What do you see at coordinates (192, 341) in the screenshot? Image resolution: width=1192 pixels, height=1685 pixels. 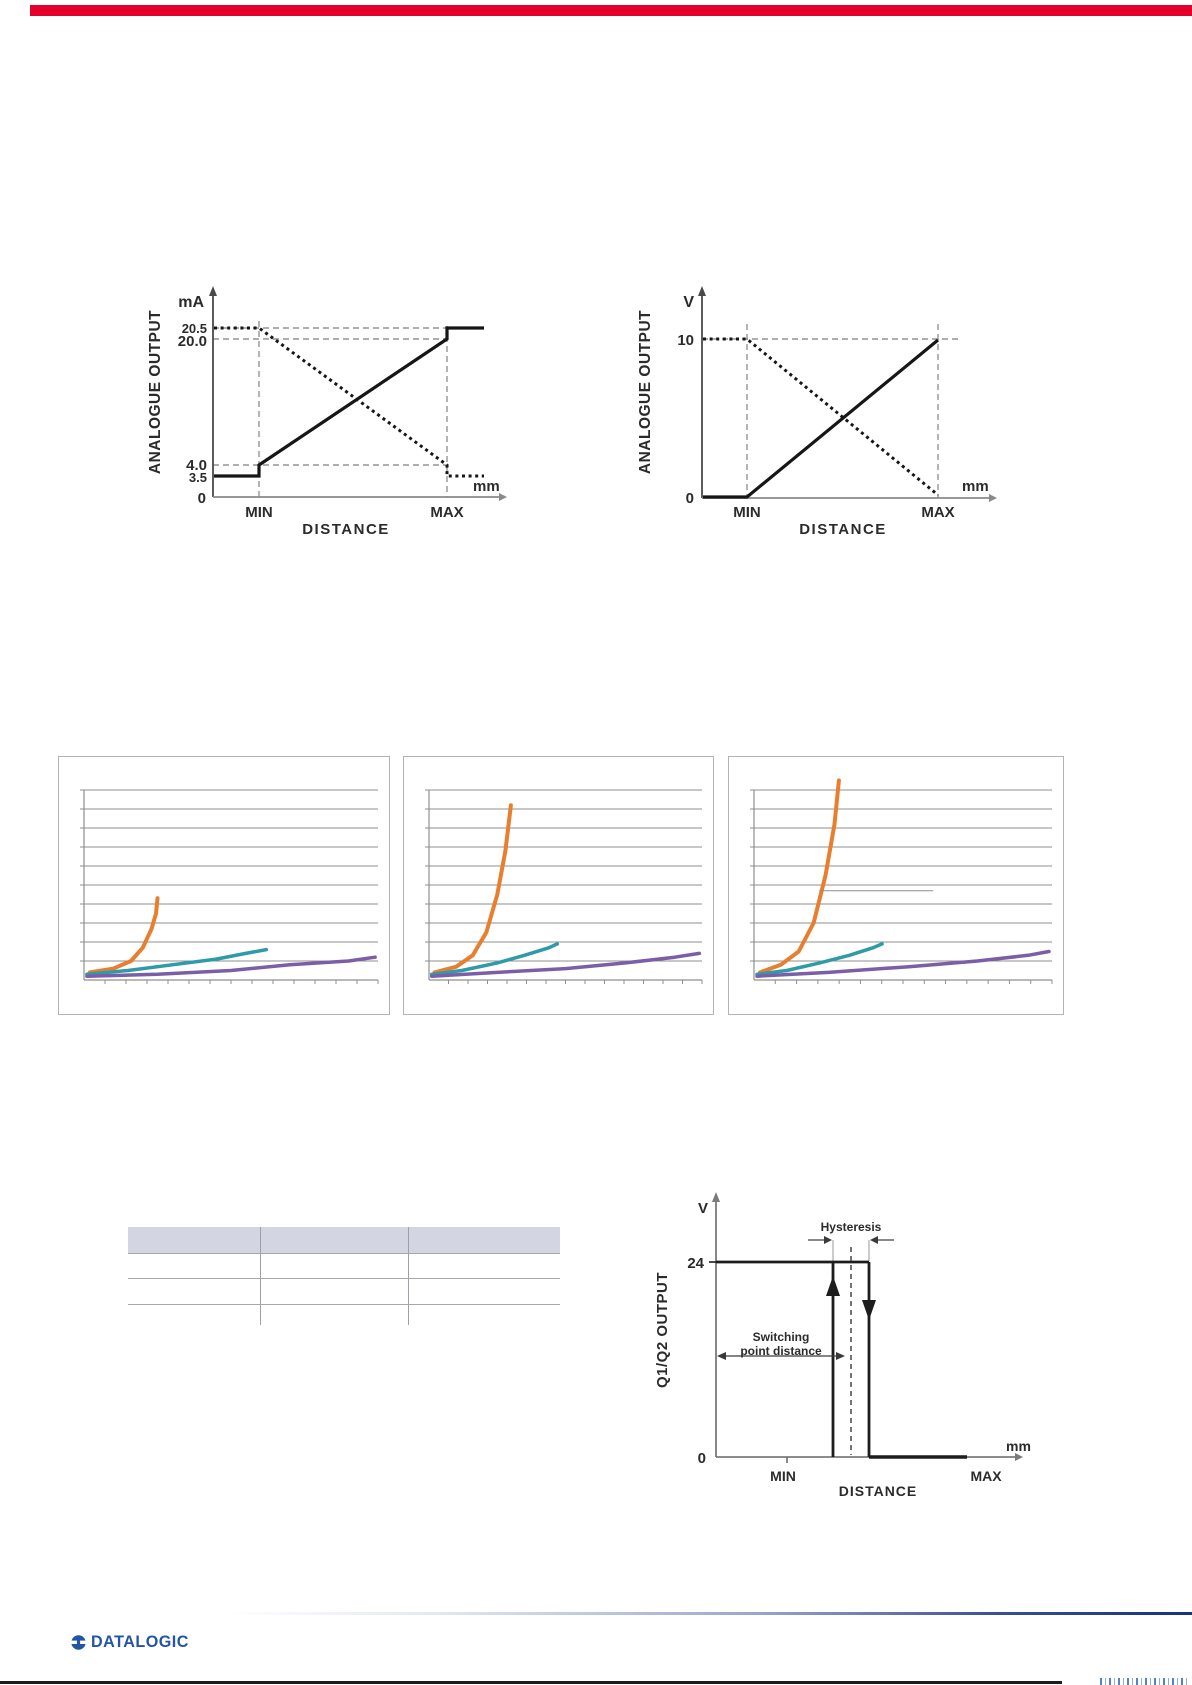 I see `y-tick-20-0: 20.0` at bounding box center [192, 341].